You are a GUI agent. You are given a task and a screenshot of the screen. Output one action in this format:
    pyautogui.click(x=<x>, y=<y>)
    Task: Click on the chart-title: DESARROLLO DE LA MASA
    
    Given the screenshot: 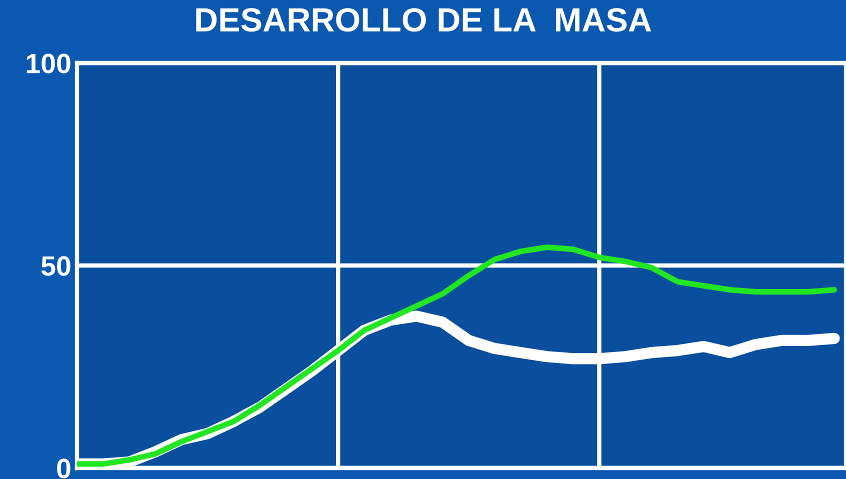 What is the action you would take?
    pyautogui.click(x=424, y=20)
    